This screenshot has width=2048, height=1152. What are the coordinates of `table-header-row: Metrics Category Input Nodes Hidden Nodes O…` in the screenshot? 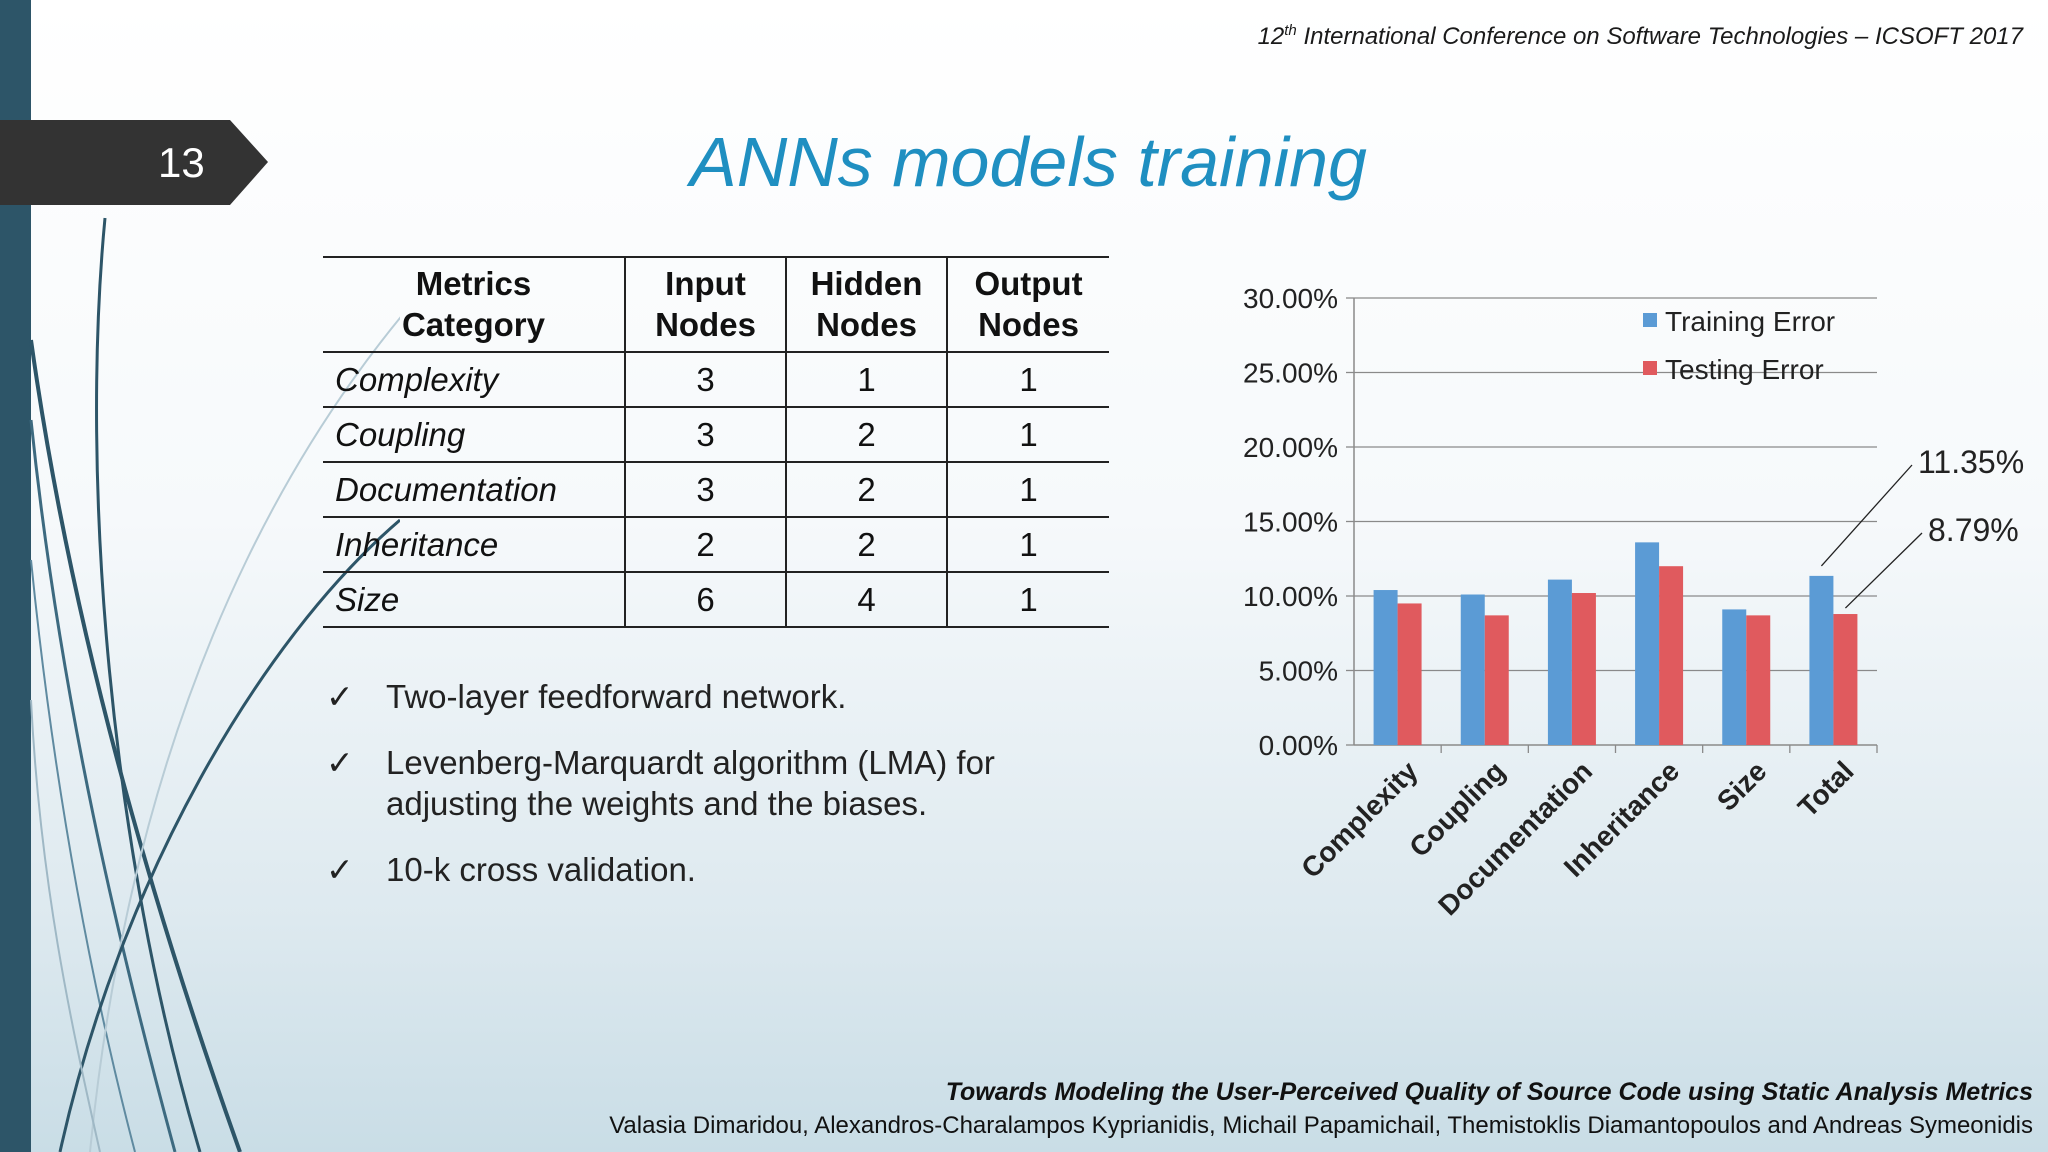 It's located at (716, 304).